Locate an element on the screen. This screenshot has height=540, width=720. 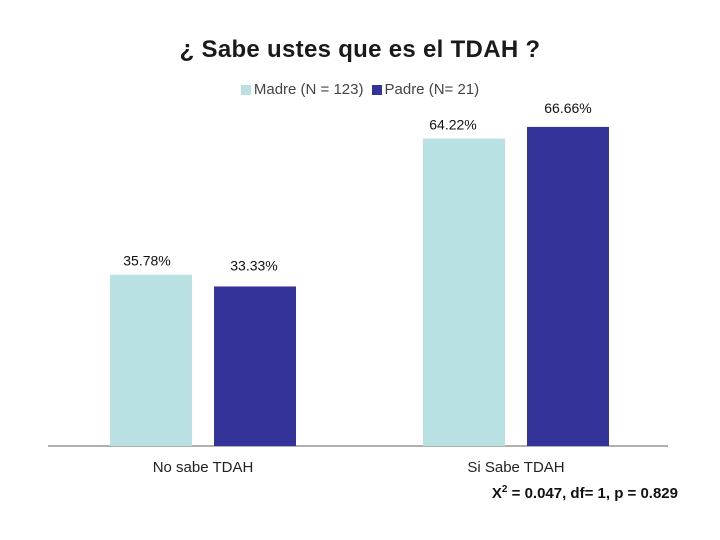
legend-label-madre: Madre (N = 123) is located at coordinates (308, 89).